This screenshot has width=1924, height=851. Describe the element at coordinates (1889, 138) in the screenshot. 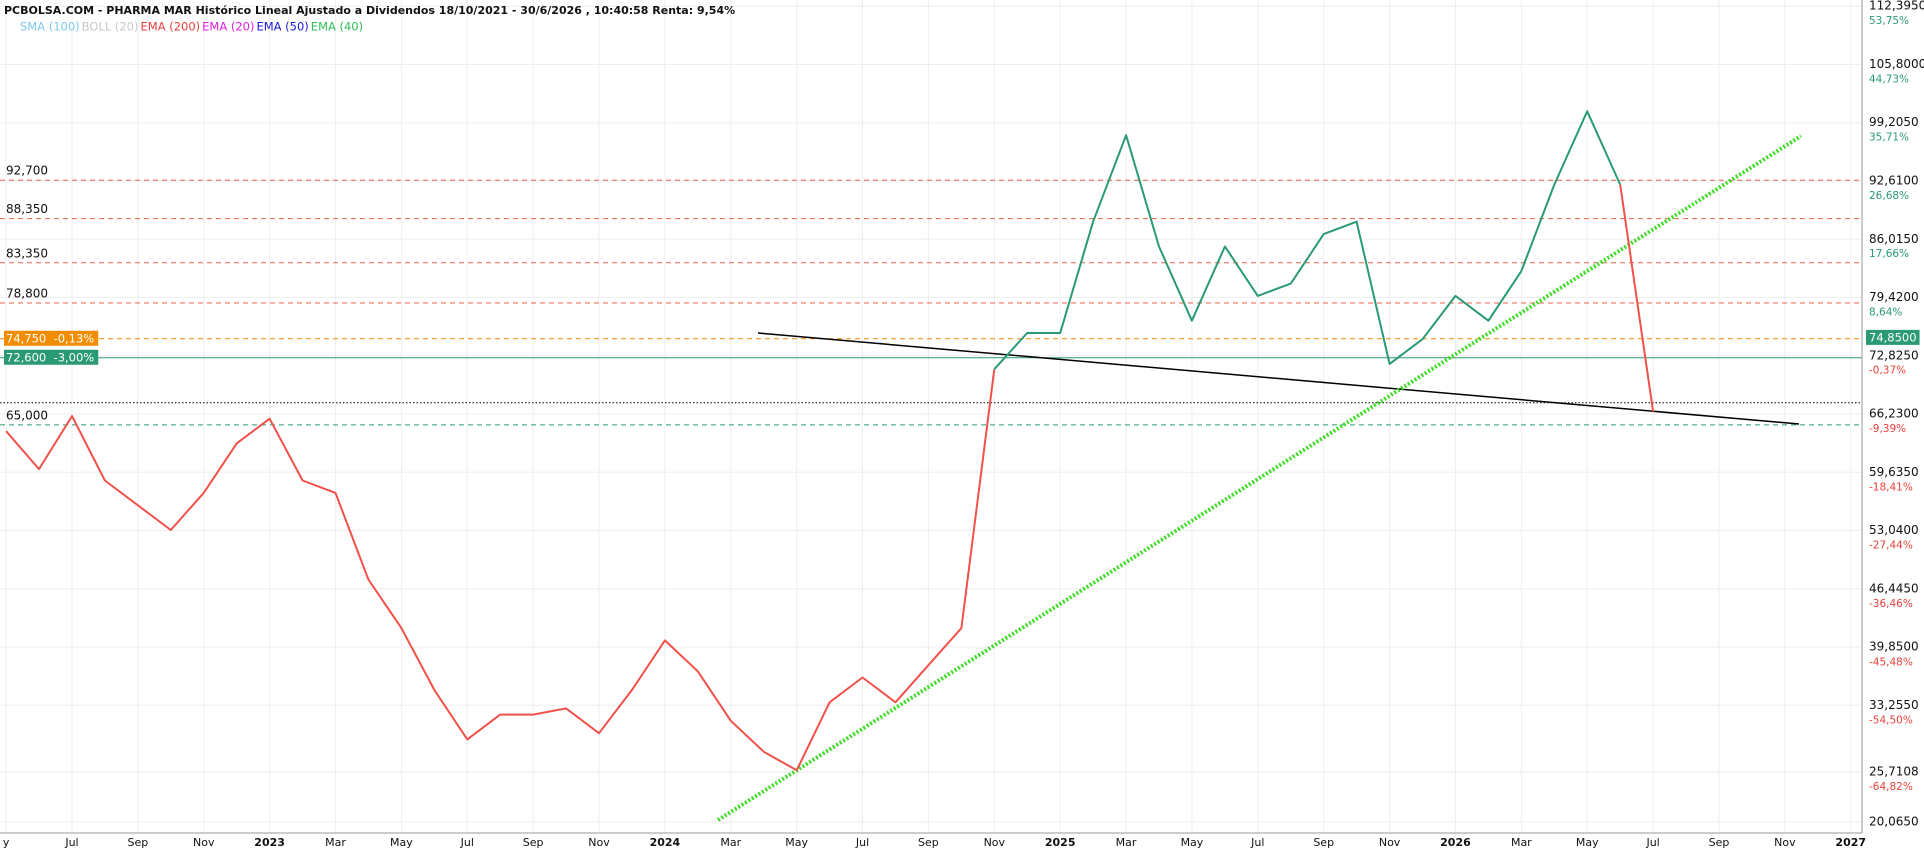

I see `y2-tick-label: 35,71%` at that location.